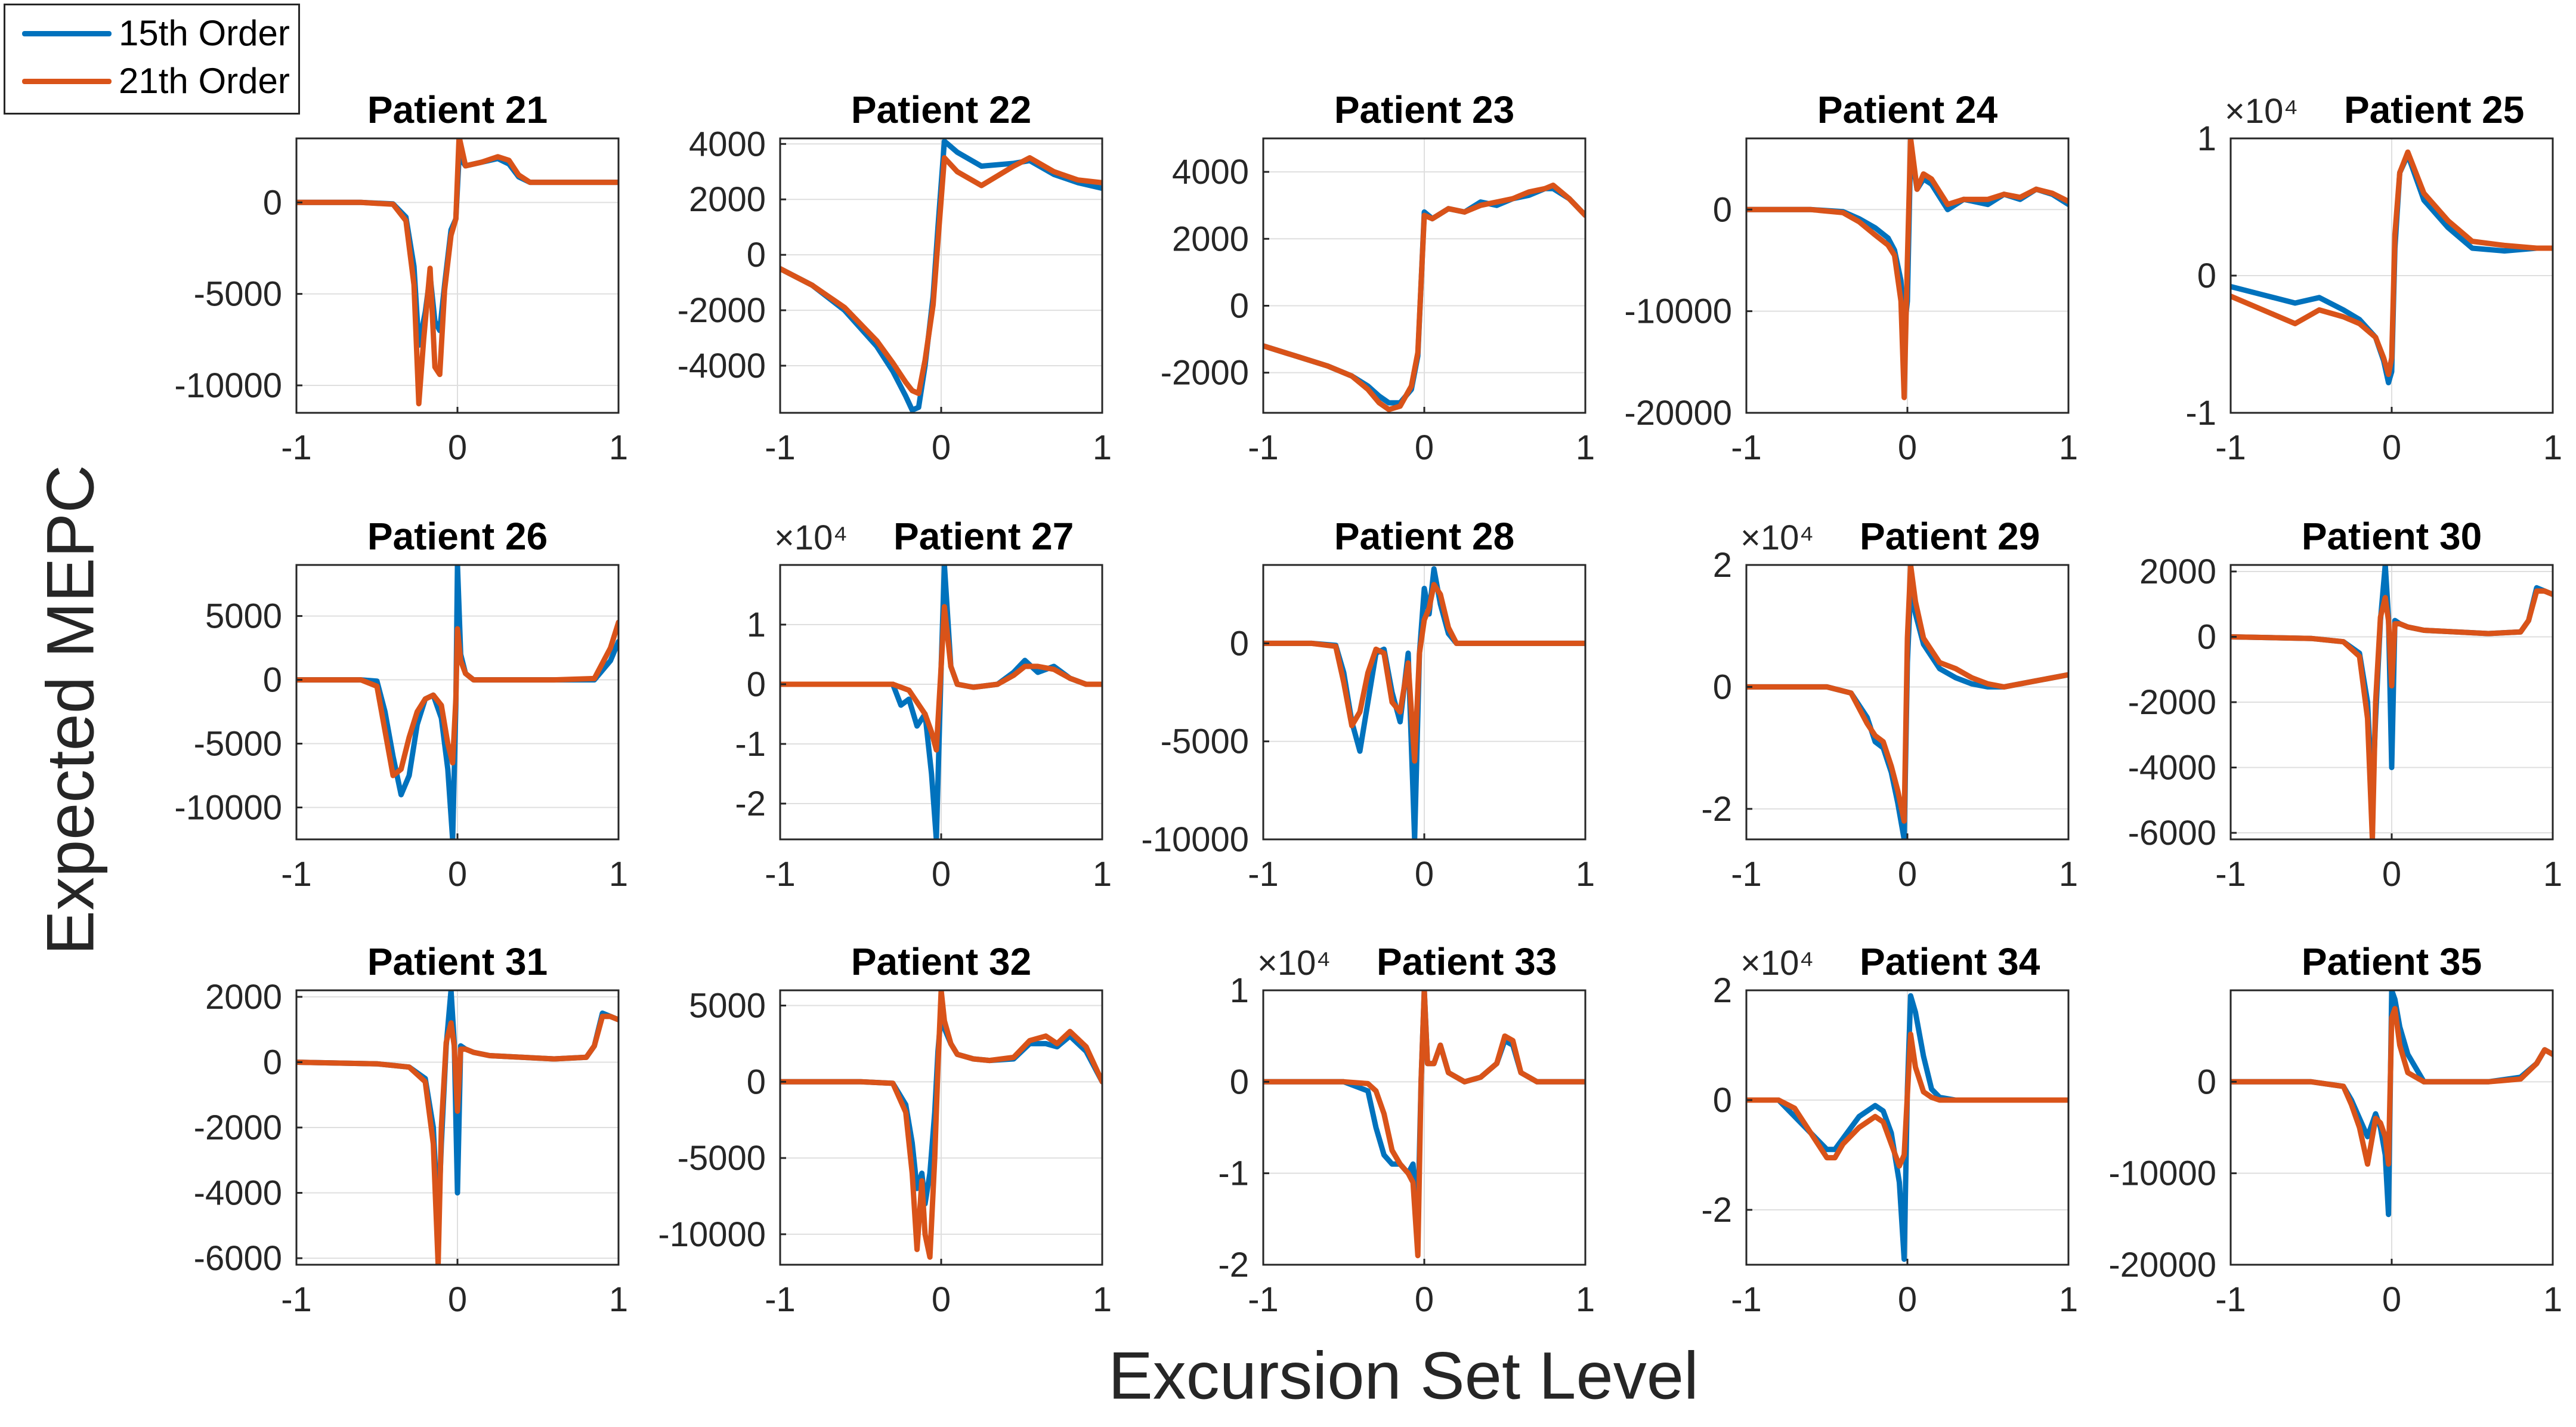 The width and height of the screenshot is (2576, 1427). I want to click on patient-31-y-tick-label: -2000, so click(238, 1128).